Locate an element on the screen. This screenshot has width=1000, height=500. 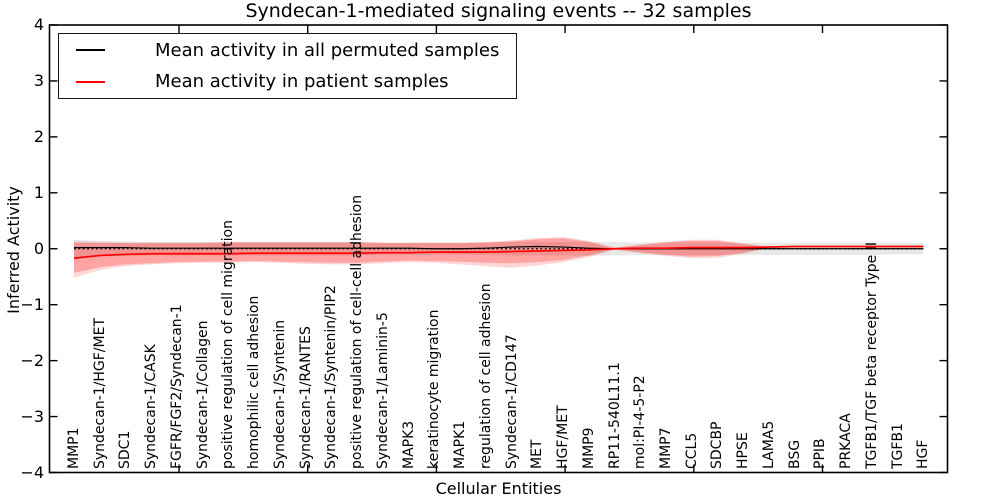
x-category-label: Syndecan-1/Syntenin/PIP2 is located at coordinates (331, 377).